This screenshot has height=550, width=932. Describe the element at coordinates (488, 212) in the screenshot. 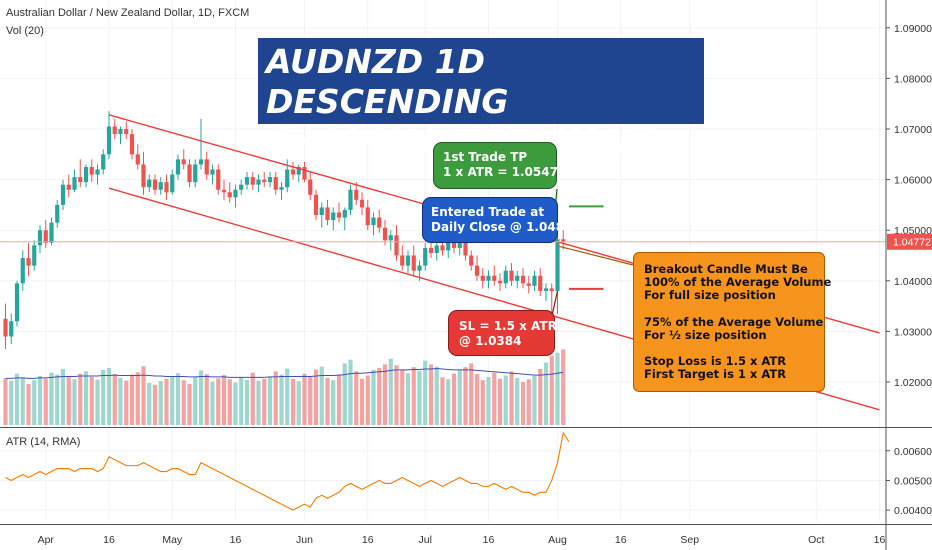

I see `entry-line-1: Entered Trade at` at that location.